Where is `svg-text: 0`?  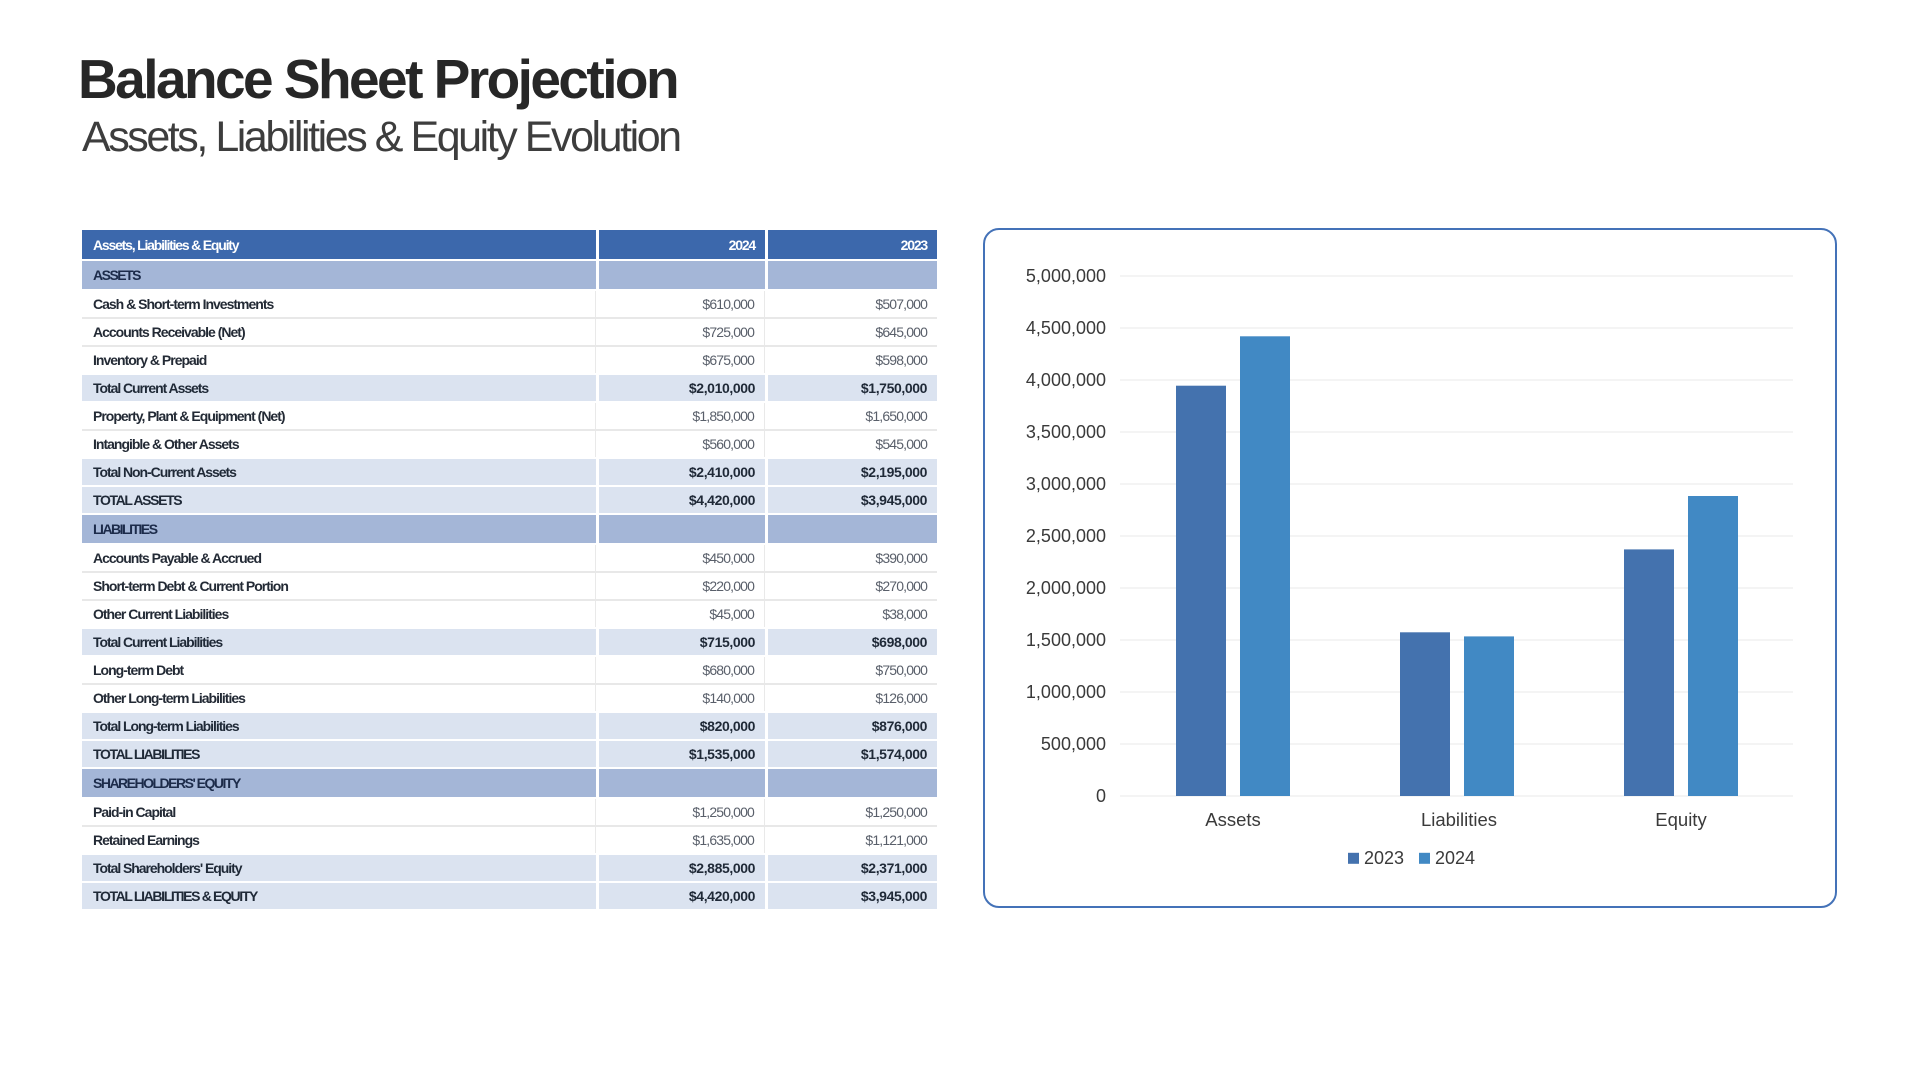
svg-text: 0 is located at coordinates (1101, 796).